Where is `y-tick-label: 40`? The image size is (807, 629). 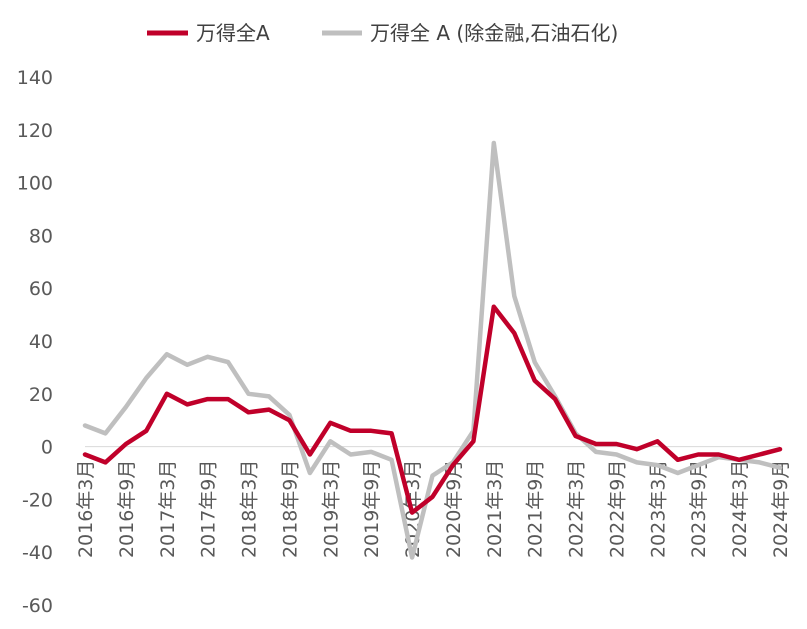 y-tick-label: 40 is located at coordinates (41, 342).